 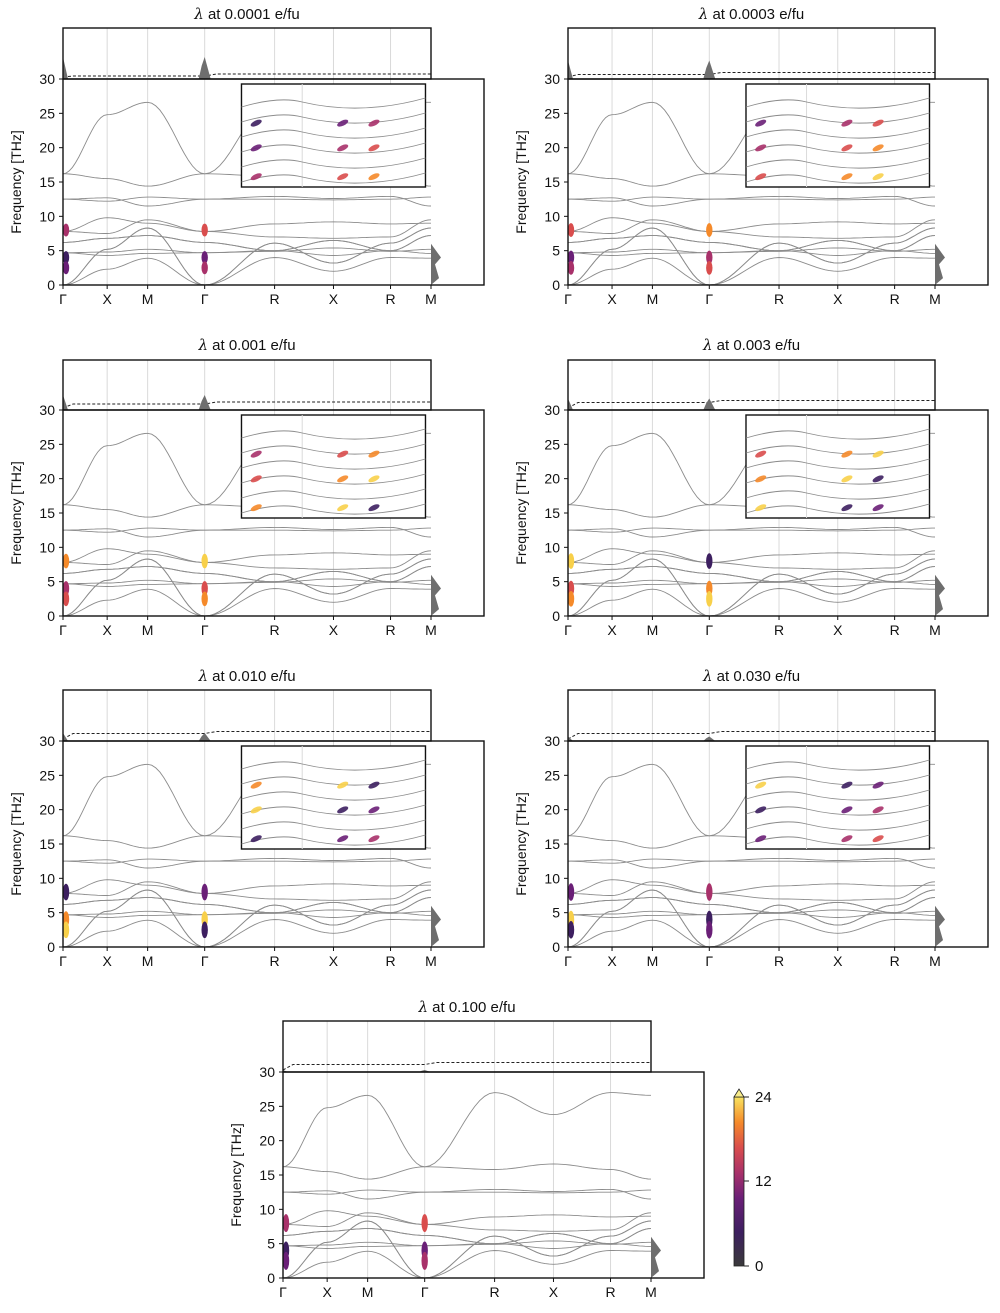 I want to click on panel-title: λ at 0.030 e/fu, so click(x=751, y=676).